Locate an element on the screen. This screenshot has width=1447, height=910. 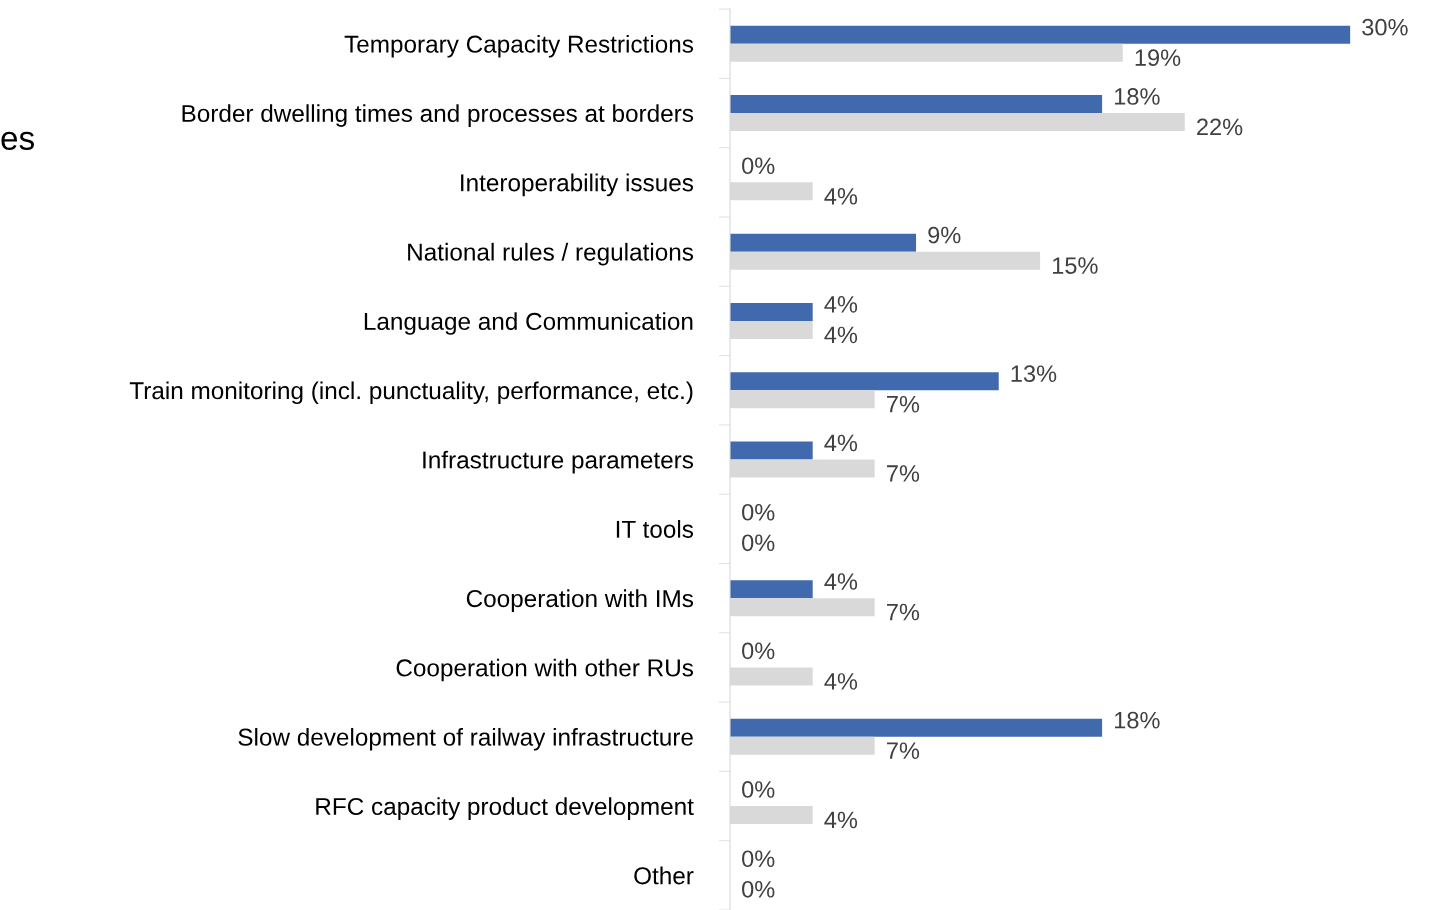
y-tick-label: Cooperation with other RUs is located at coordinates (545, 670).